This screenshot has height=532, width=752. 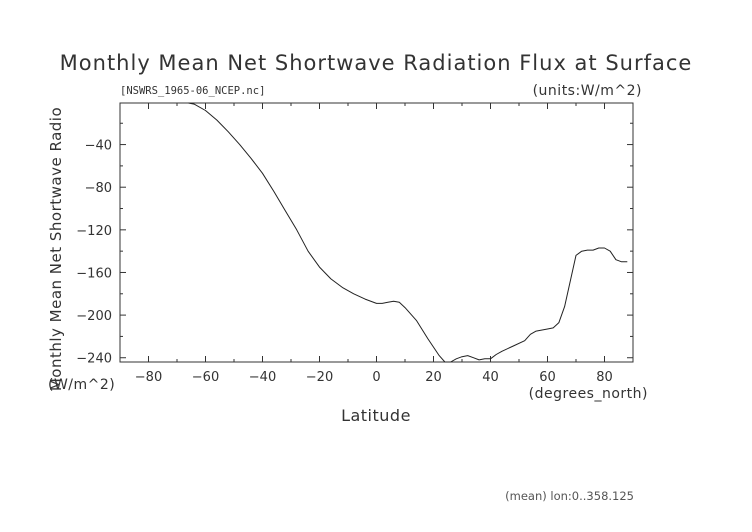 What do you see at coordinates (547, 377) in the screenshot?
I see `x-tick-label: 60` at bounding box center [547, 377].